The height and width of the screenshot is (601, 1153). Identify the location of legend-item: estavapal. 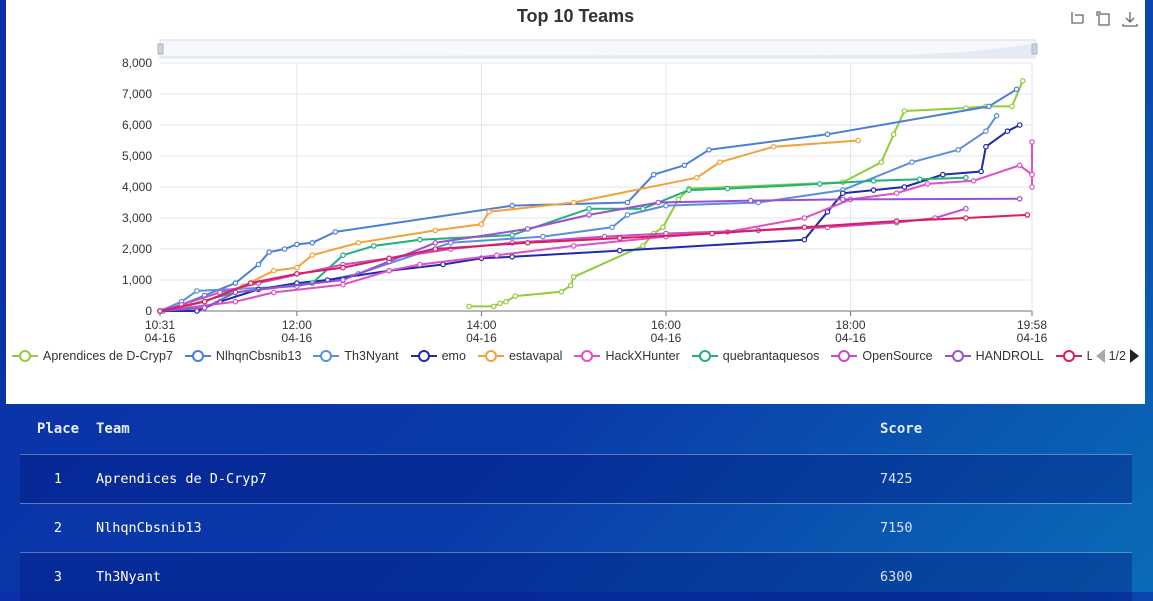
(519, 356).